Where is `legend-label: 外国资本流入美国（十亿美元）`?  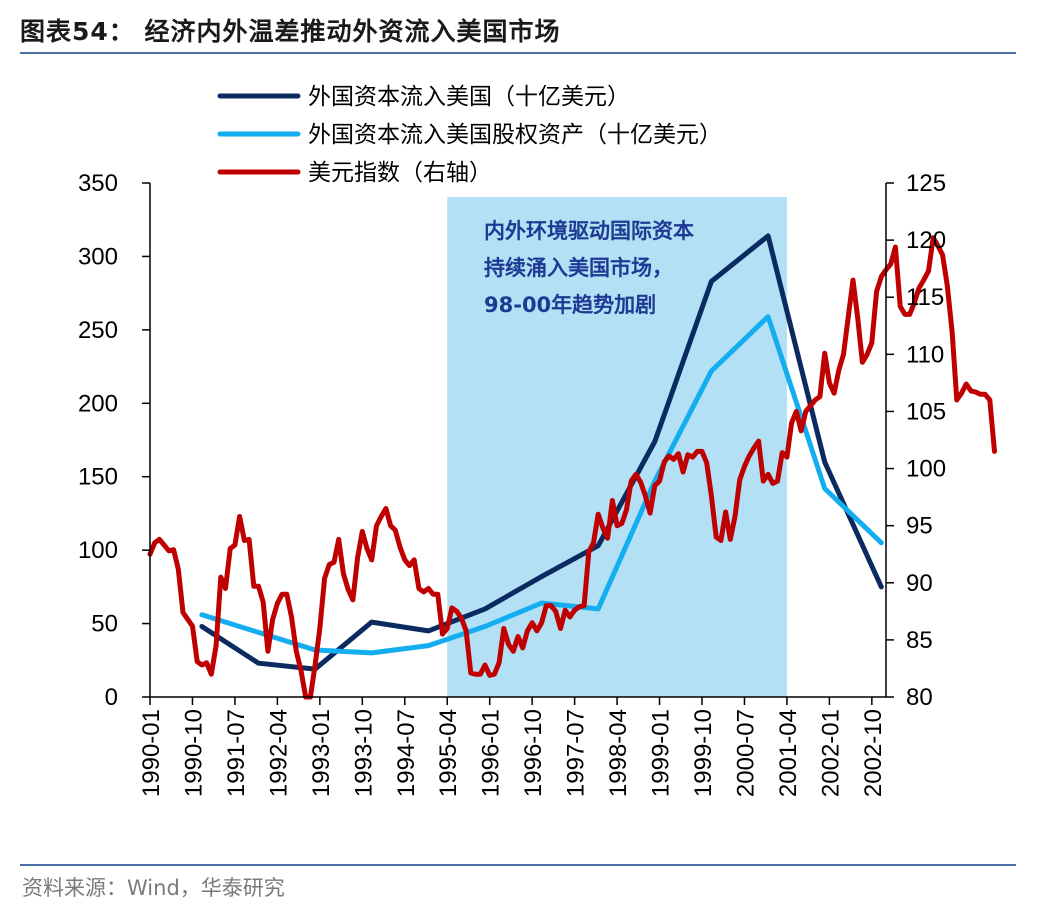 legend-label: 外国资本流入美国（十亿美元） is located at coordinates (469, 97).